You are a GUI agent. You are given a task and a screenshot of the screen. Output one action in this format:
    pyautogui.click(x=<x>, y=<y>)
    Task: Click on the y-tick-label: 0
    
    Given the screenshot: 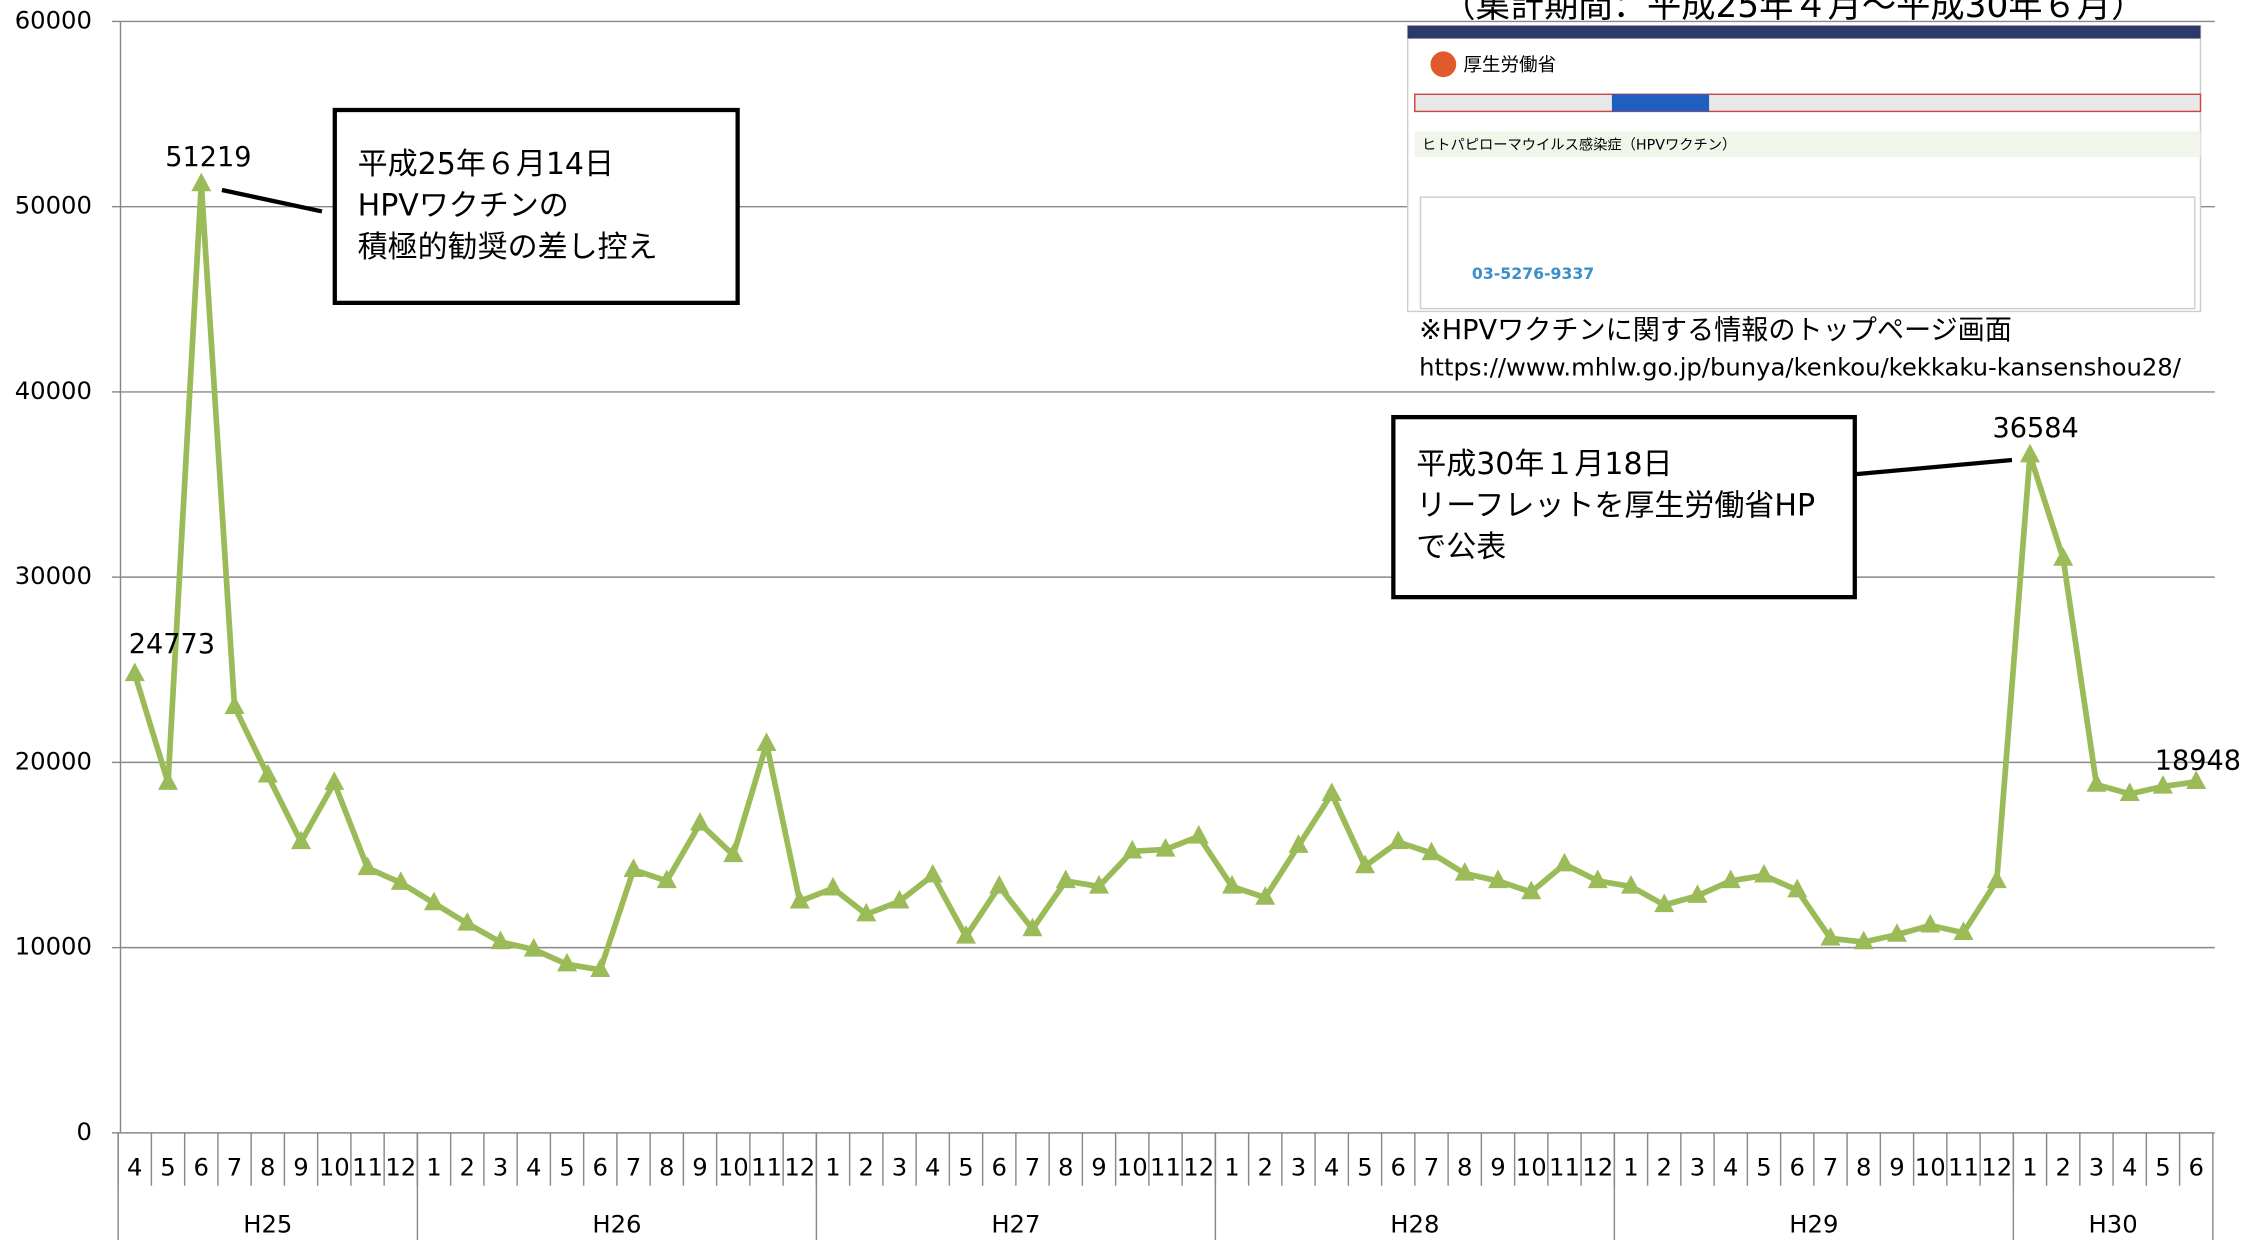 What is the action you would take?
    pyautogui.click(x=83, y=1131)
    